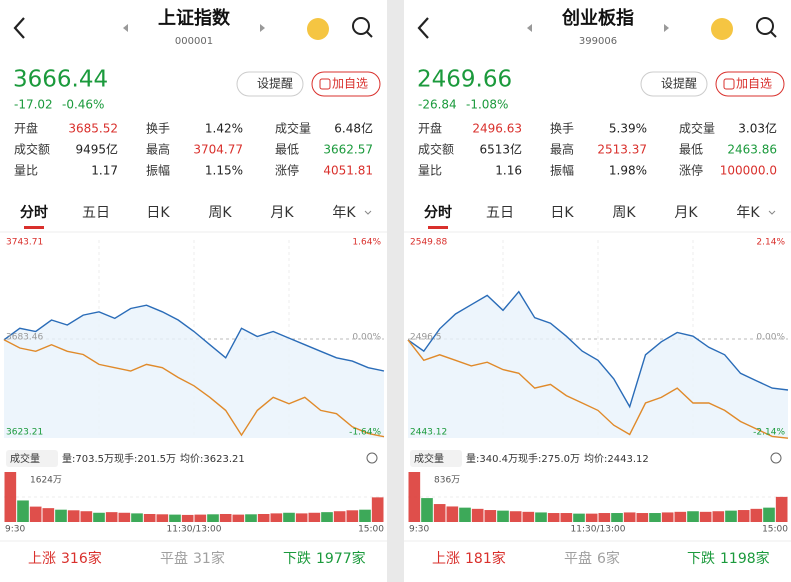 This screenshot has width=791, height=582. Describe the element at coordinates (500, 149) in the screenshot. I see `stat-value: 6513亿` at that location.